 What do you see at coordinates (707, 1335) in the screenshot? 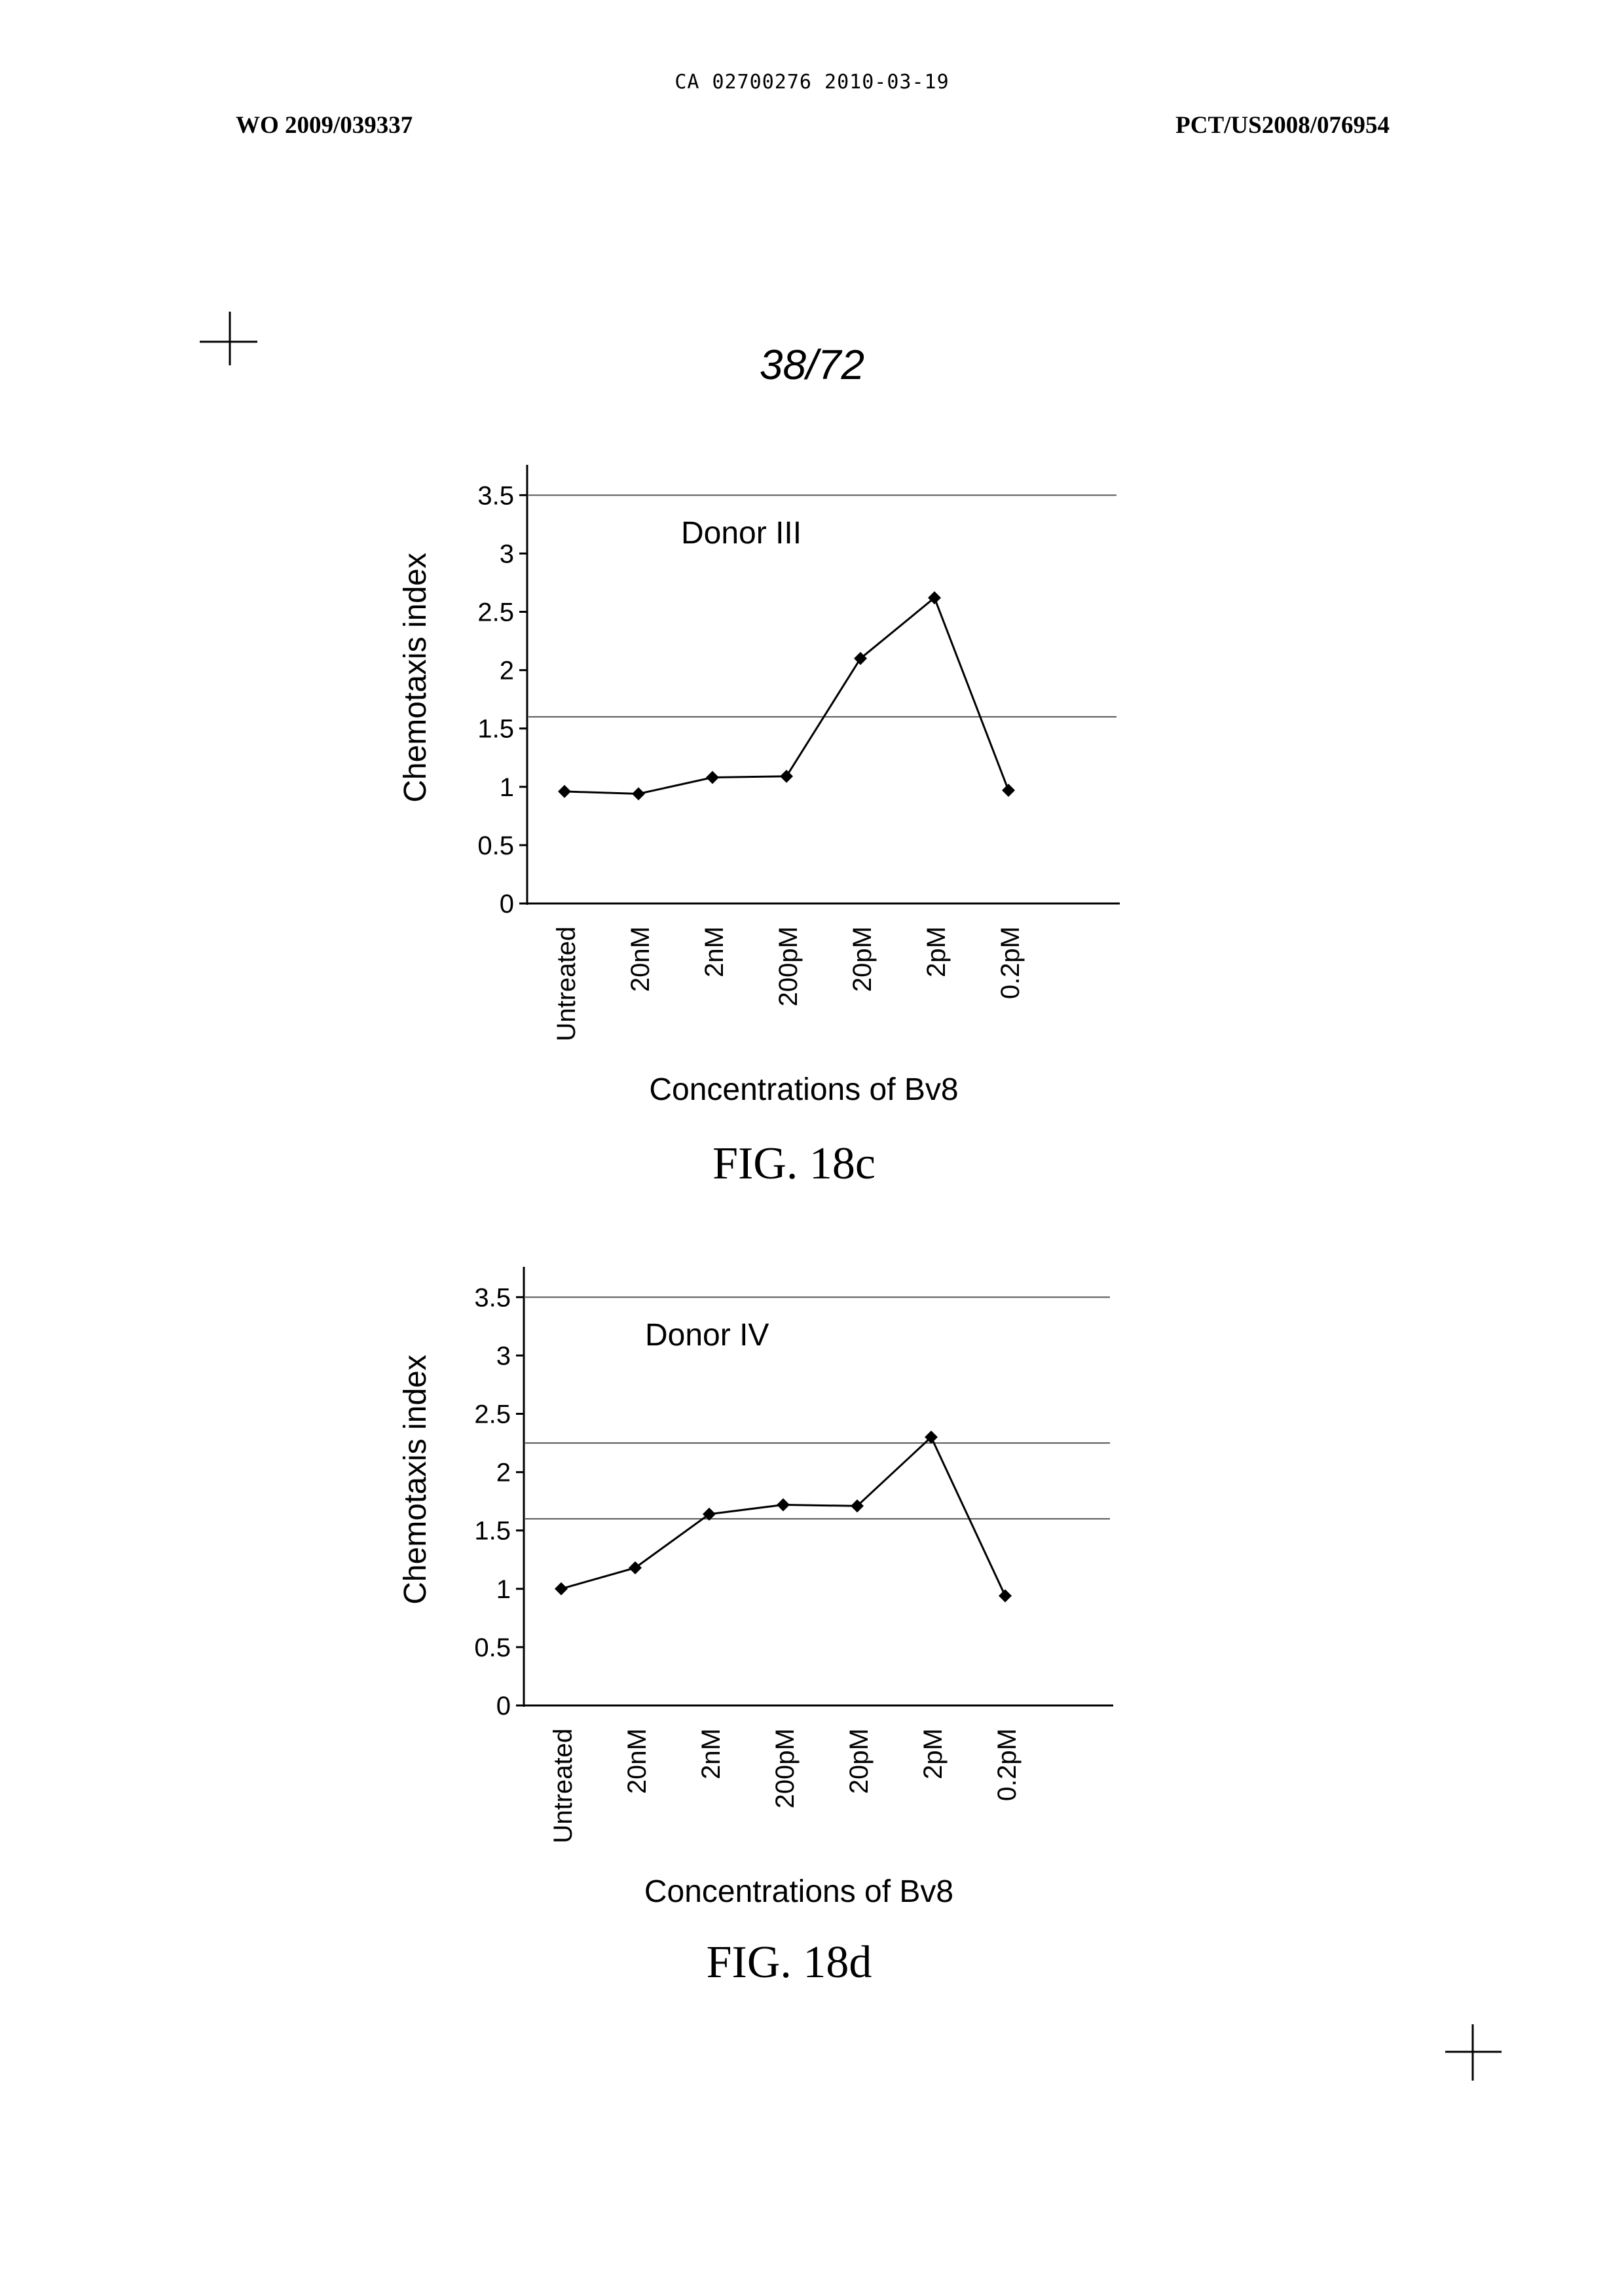
I see `donor-annotation: Donor IV` at bounding box center [707, 1335].